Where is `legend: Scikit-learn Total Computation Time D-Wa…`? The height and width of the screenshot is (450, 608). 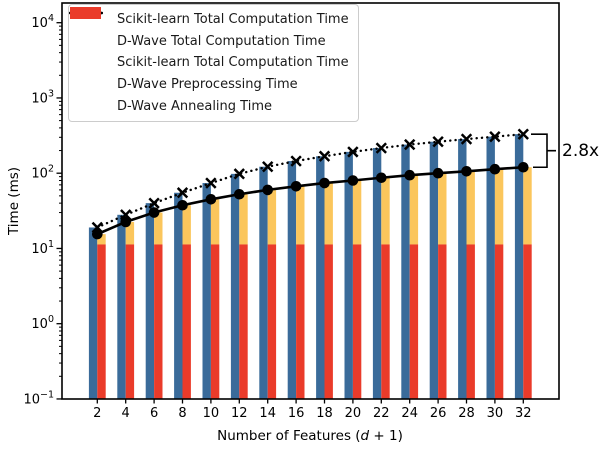
legend: Scikit-learn Total Computation Time D-Wa… is located at coordinates (213, 63).